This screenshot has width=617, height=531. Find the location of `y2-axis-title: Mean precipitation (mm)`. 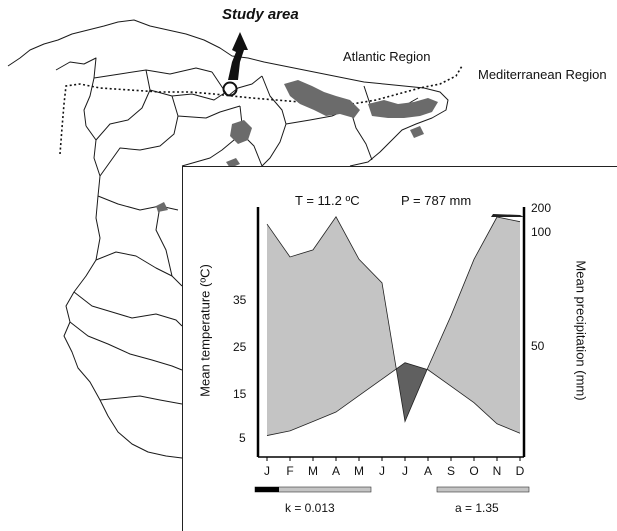

y2-axis-title: Mean precipitation (mm) is located at coordinates (581, 330).